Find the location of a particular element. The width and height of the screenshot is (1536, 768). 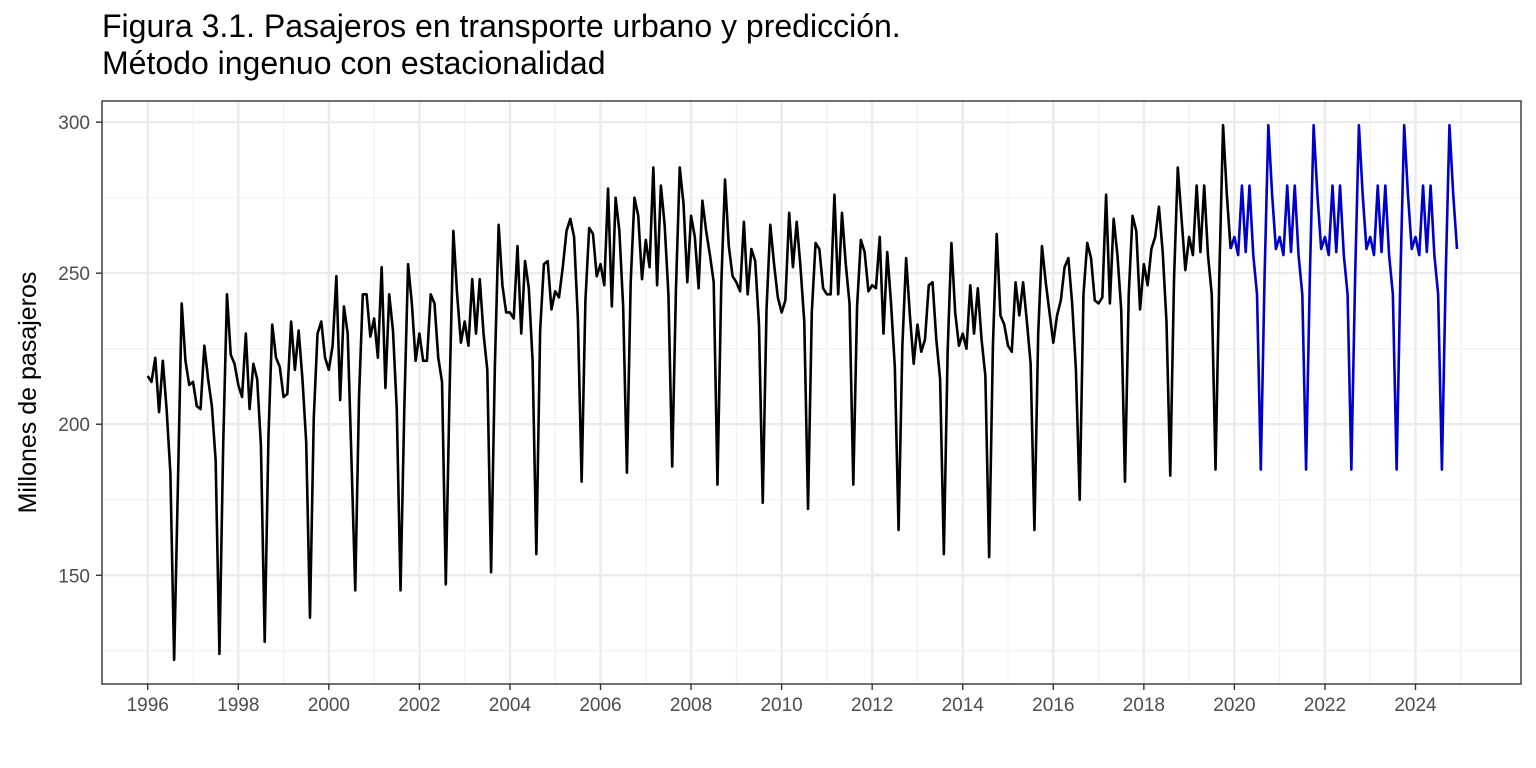

y-tick-label: 250 is located at coordinates (74, 274).